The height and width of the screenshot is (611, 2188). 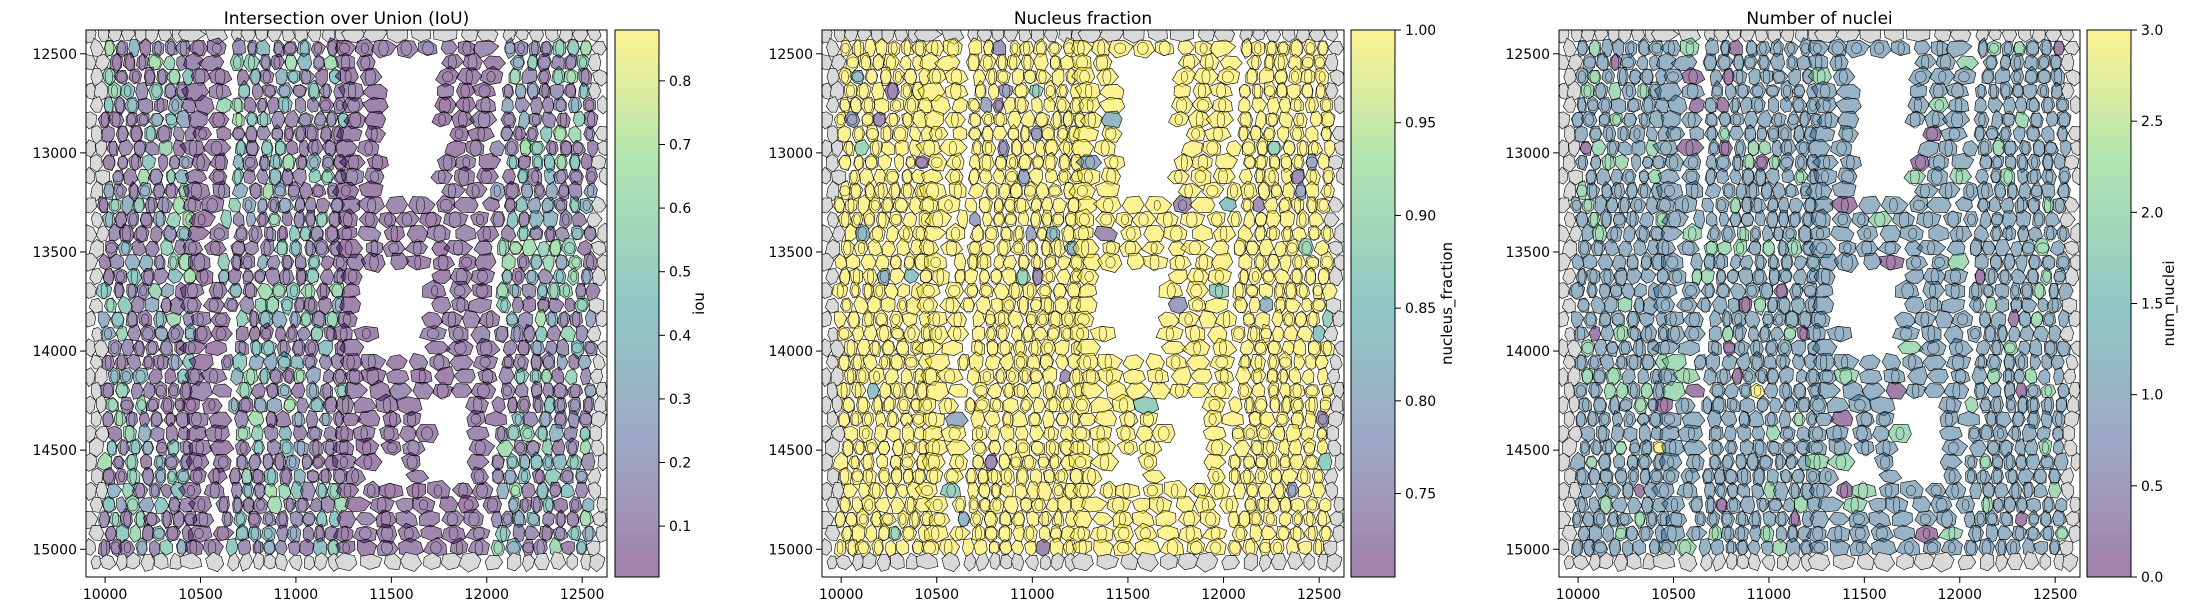 I want to click on colorbar-gradient, so click(x=637, y=303).